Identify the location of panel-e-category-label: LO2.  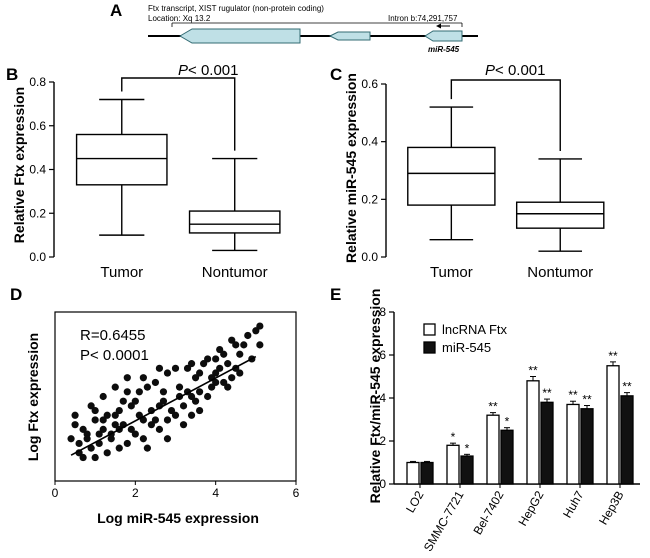
(415, 501).